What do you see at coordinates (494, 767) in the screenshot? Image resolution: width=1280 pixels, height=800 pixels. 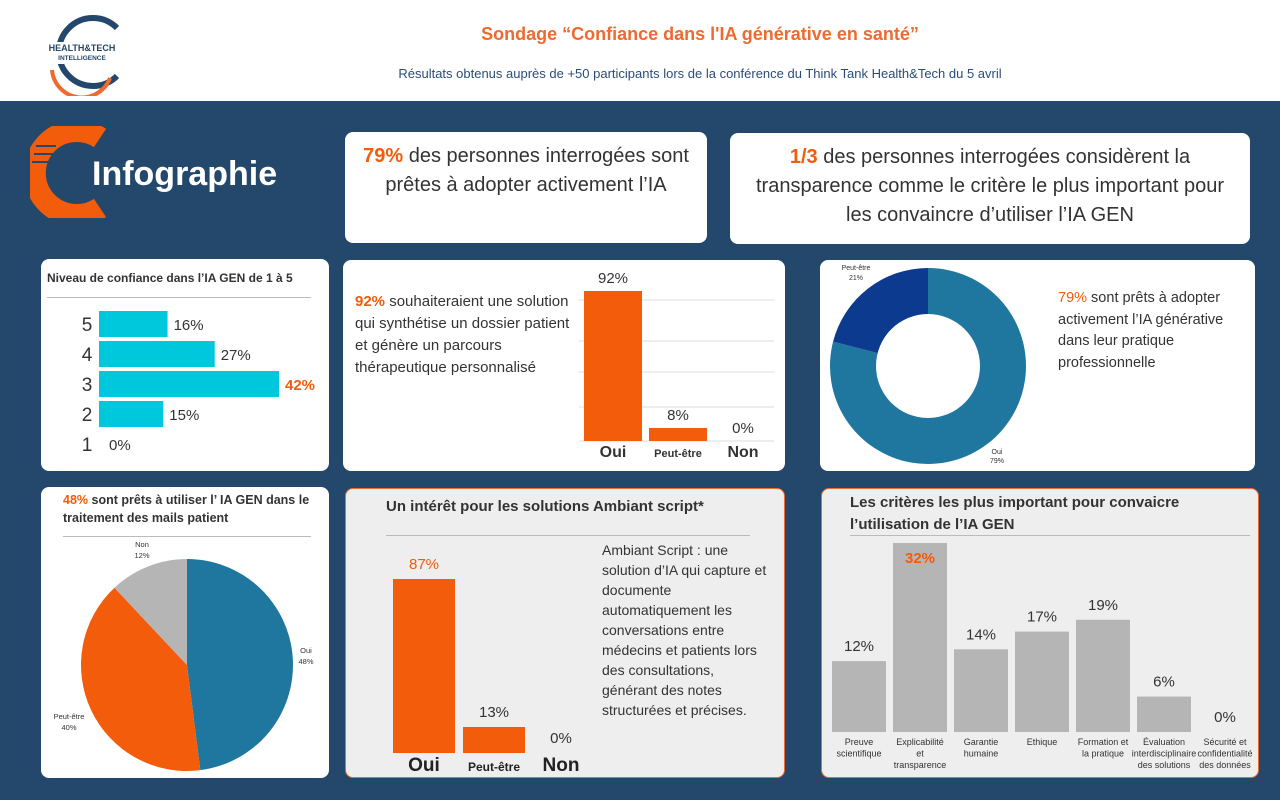 I see `ambiant-category-label: Peut-être` at bounding box center [494, 767].